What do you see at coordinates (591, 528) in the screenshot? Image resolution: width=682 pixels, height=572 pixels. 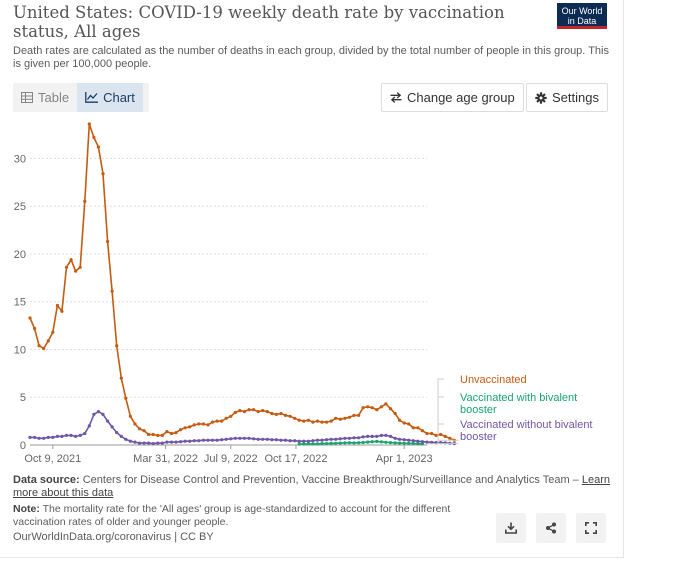 I see `fullscreen-button` at bounding box center [591, 528].